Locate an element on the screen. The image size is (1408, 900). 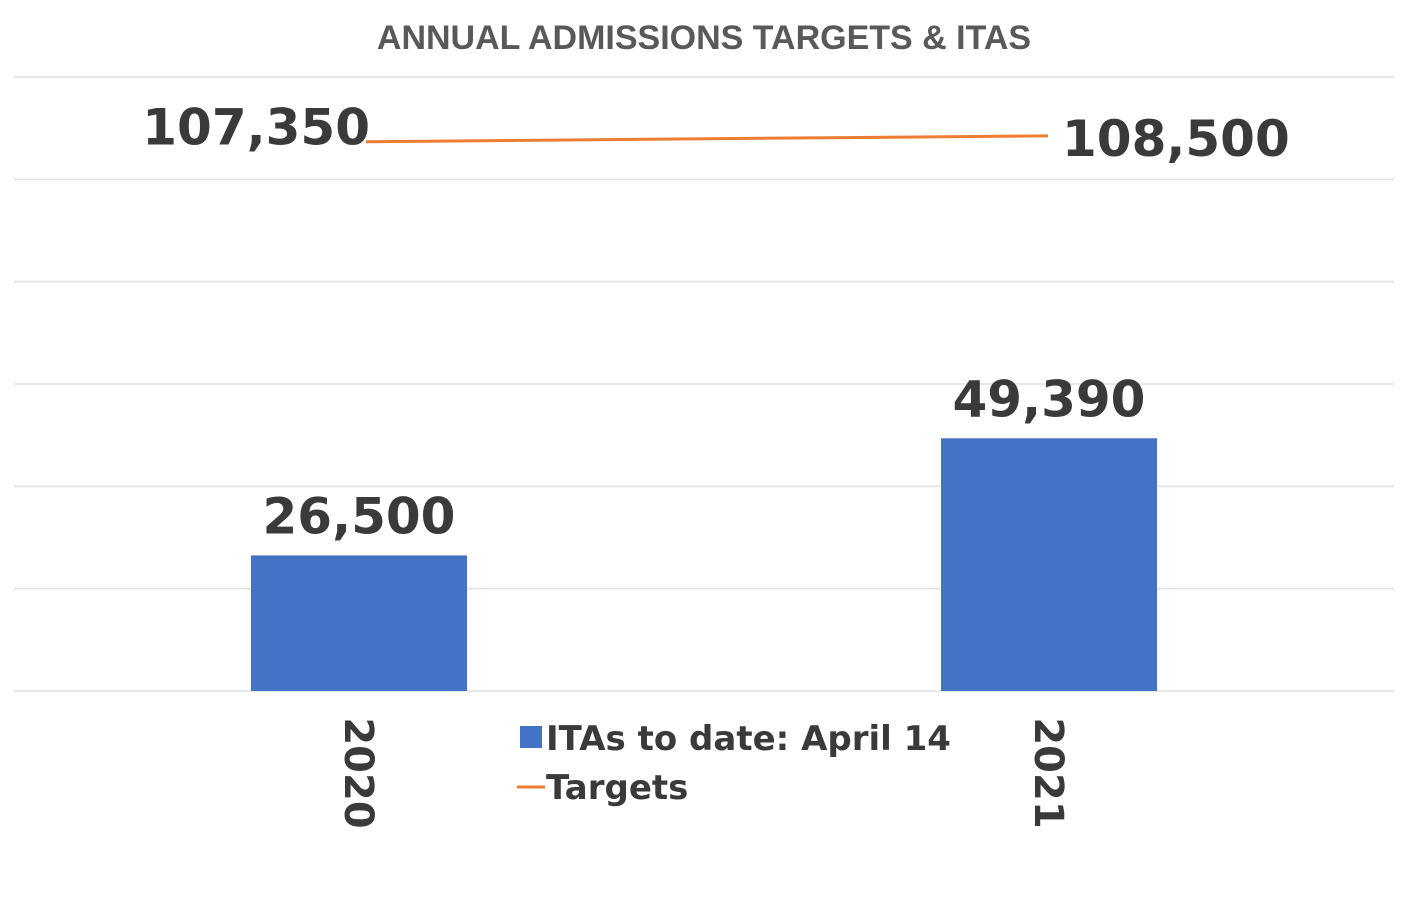
x-axis-ticks: 2020 2021 is located at coordinates (703, 772).